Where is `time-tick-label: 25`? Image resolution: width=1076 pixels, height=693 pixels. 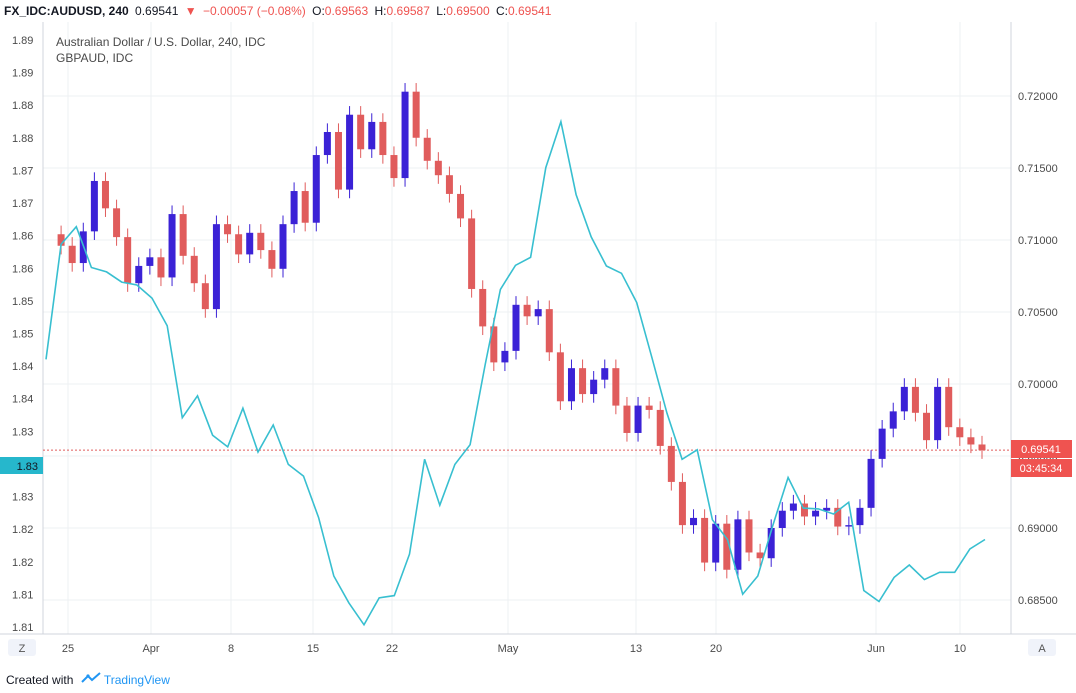 time-tick-label: 25 is located at coordinates (68, 649).